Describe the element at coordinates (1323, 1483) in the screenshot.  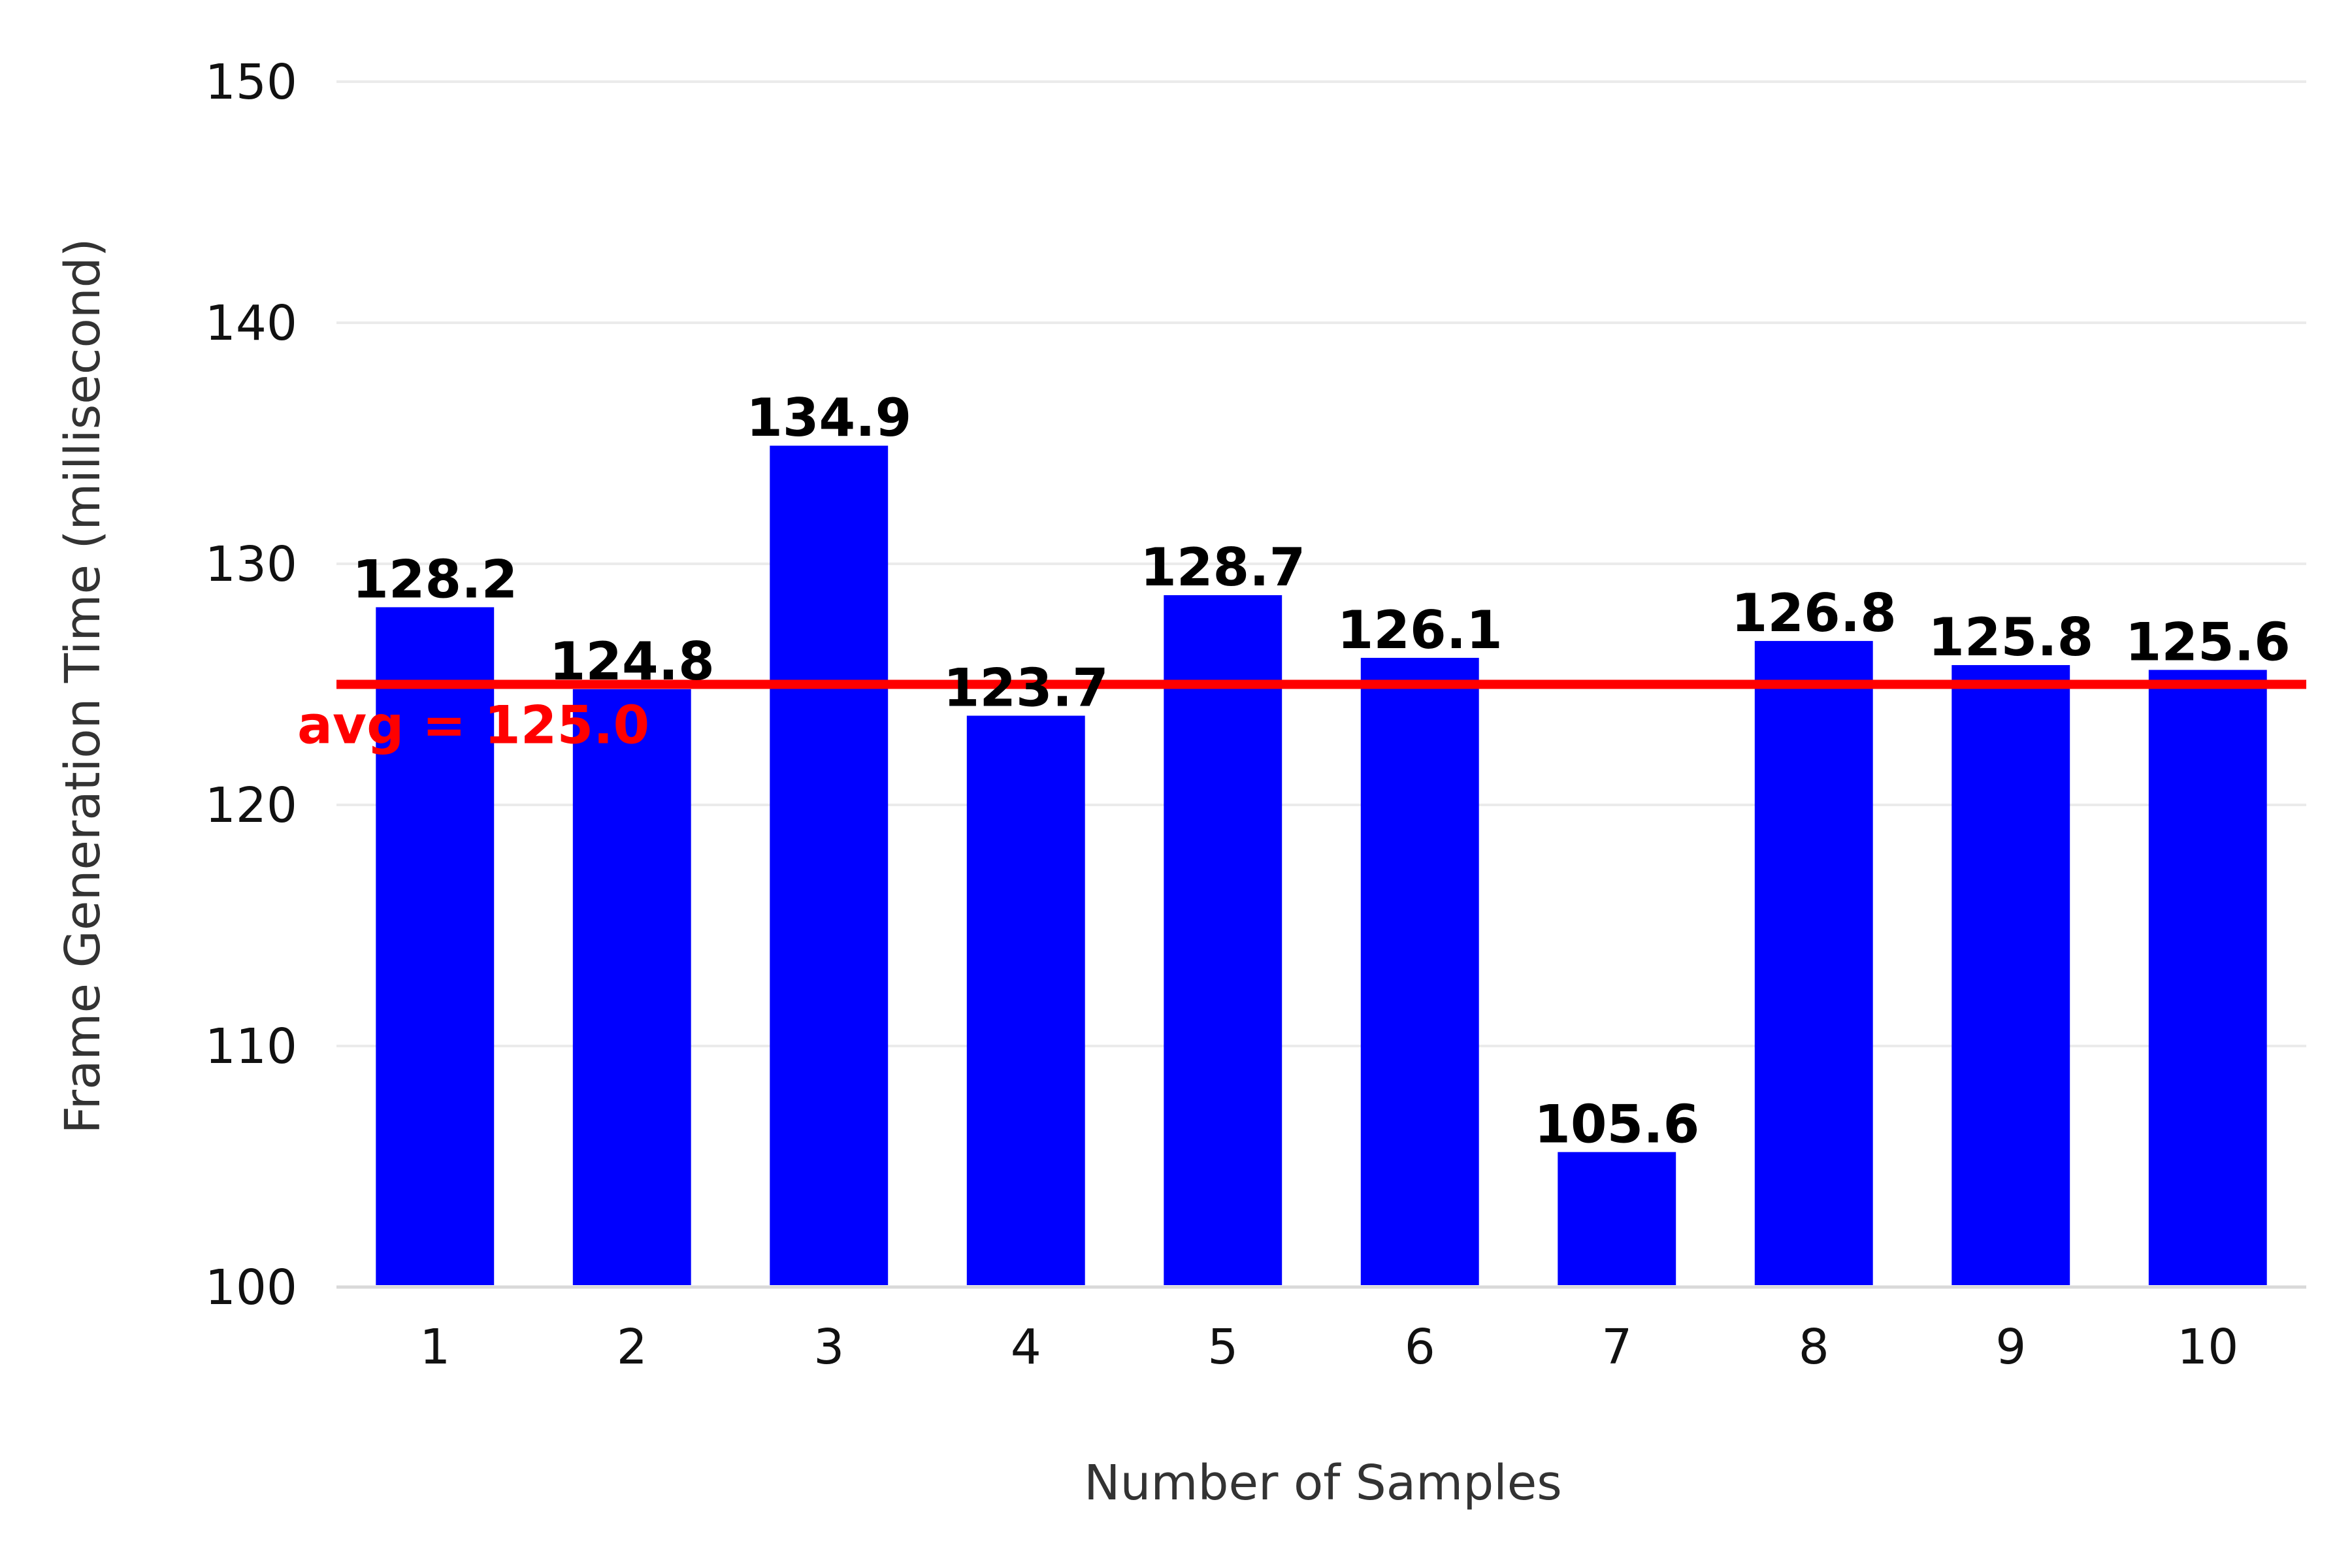
I see `x-axis-title: Number of Samples` at that location.